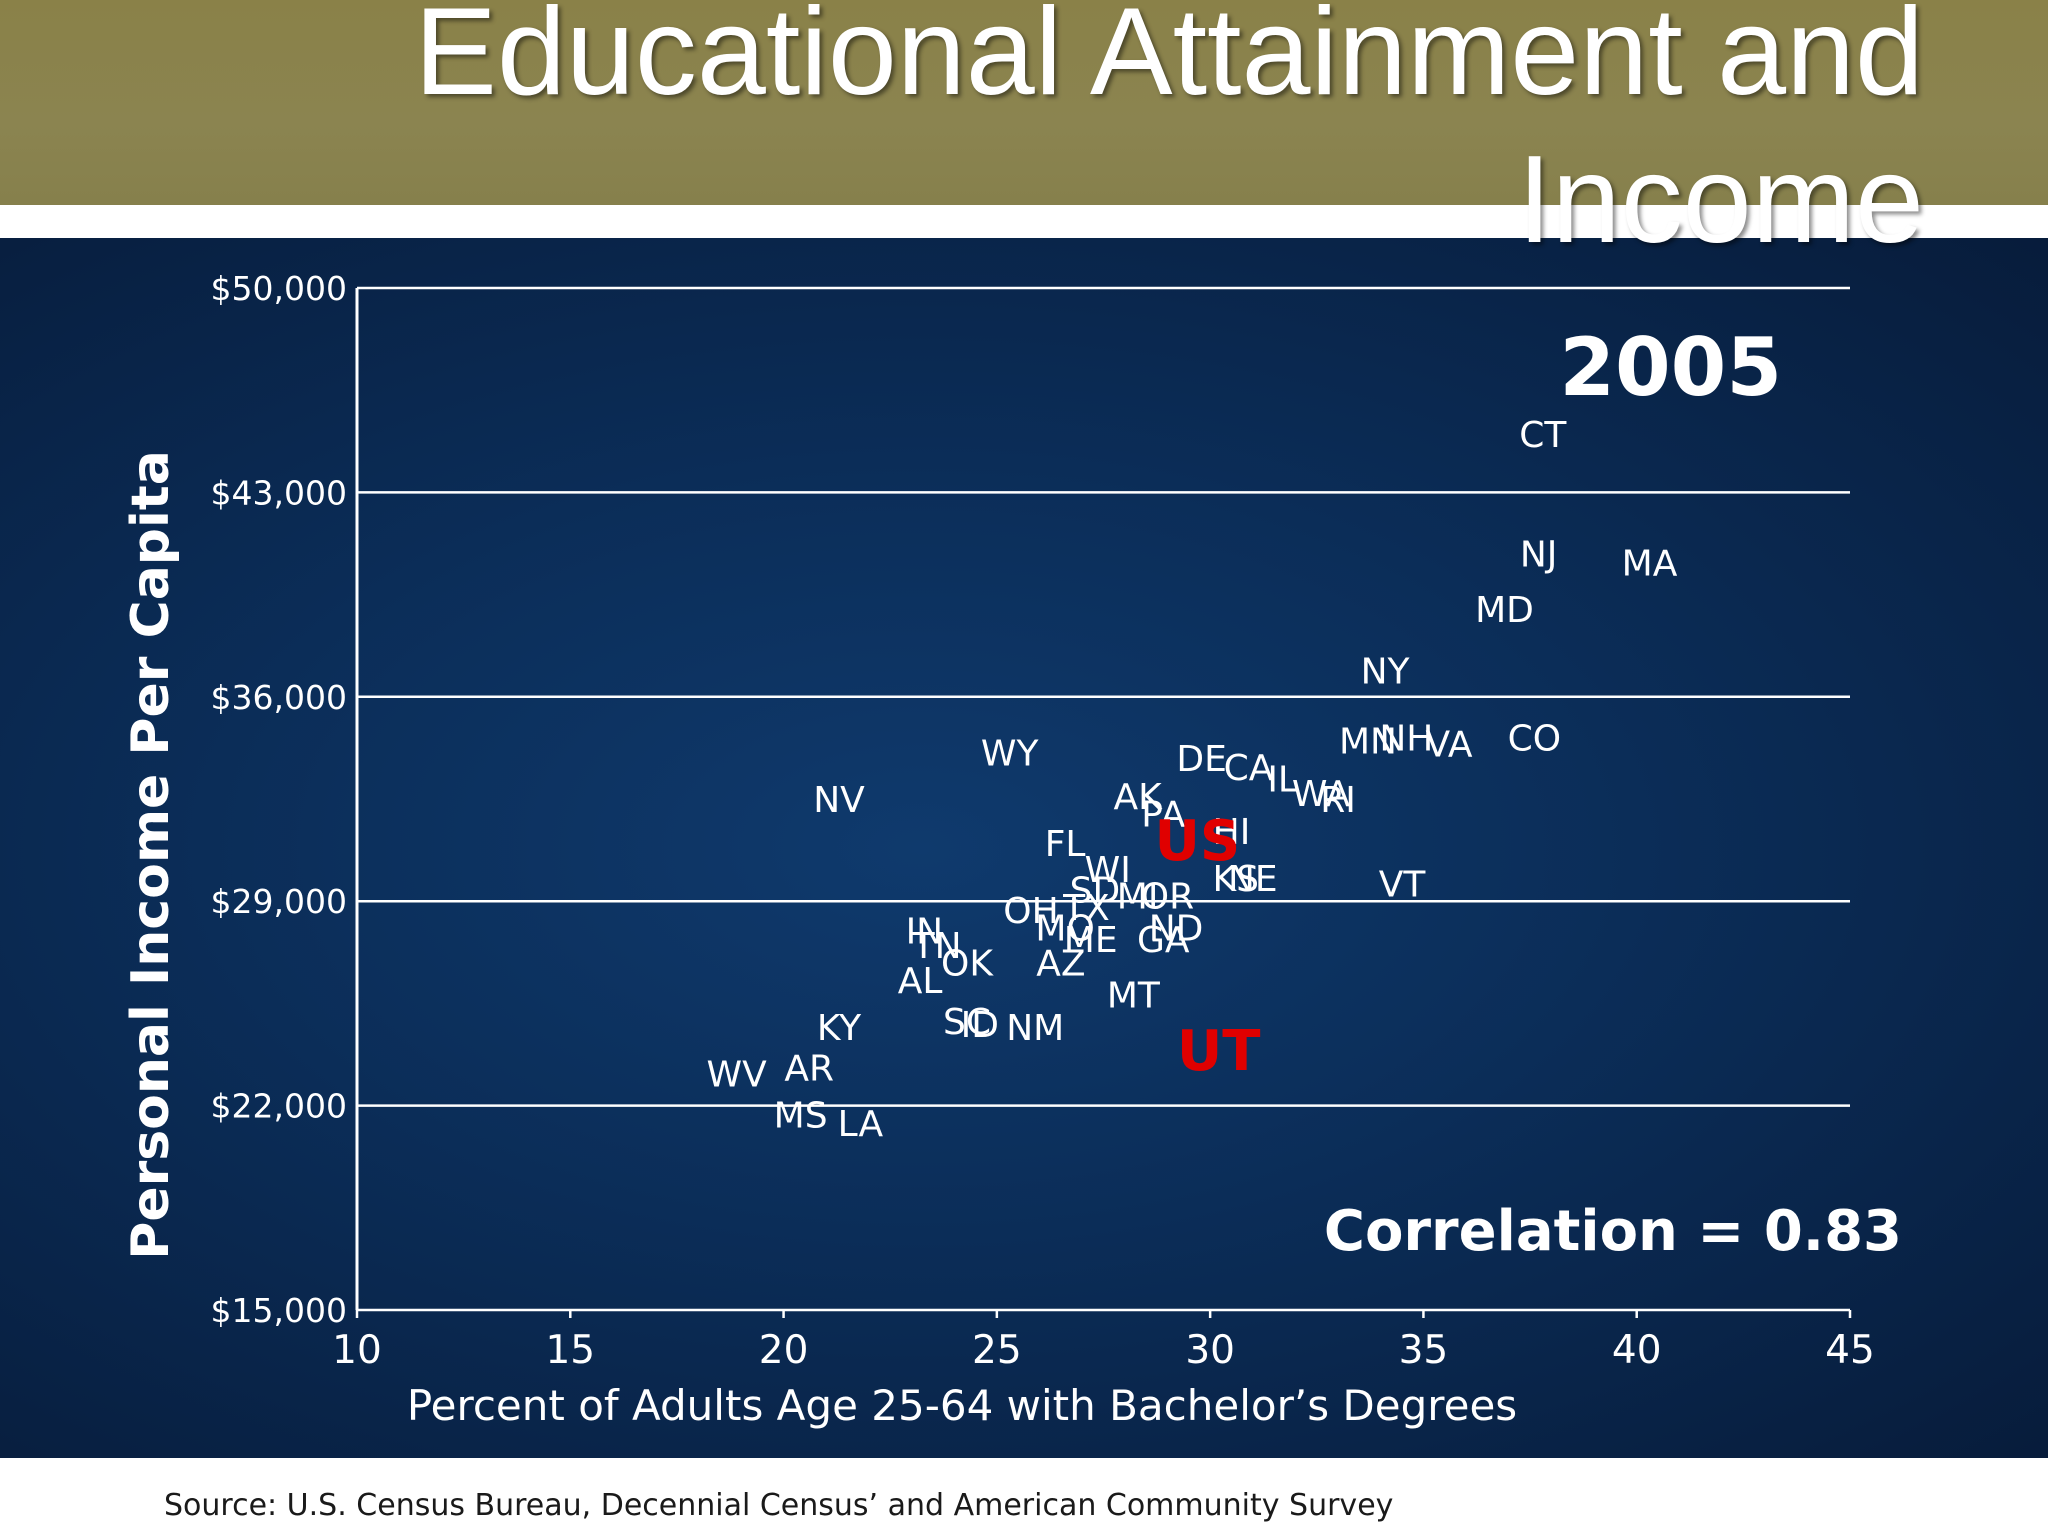  What do you see at coordinates (997, 1350) in the screenshot?
I see `x-tick-label: 25` at bounding box center [997, 1350].